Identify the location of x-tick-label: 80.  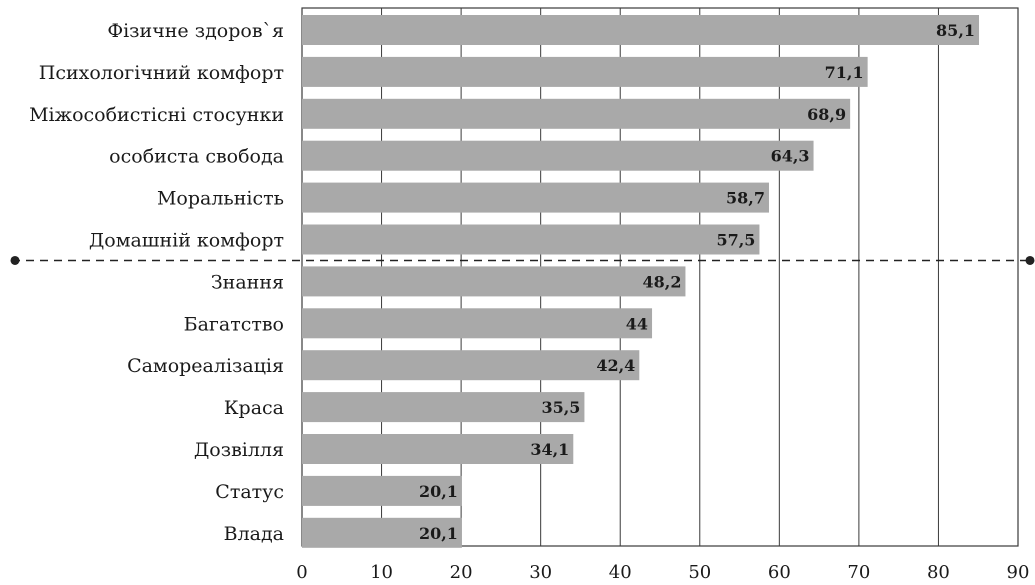
(938, 572).